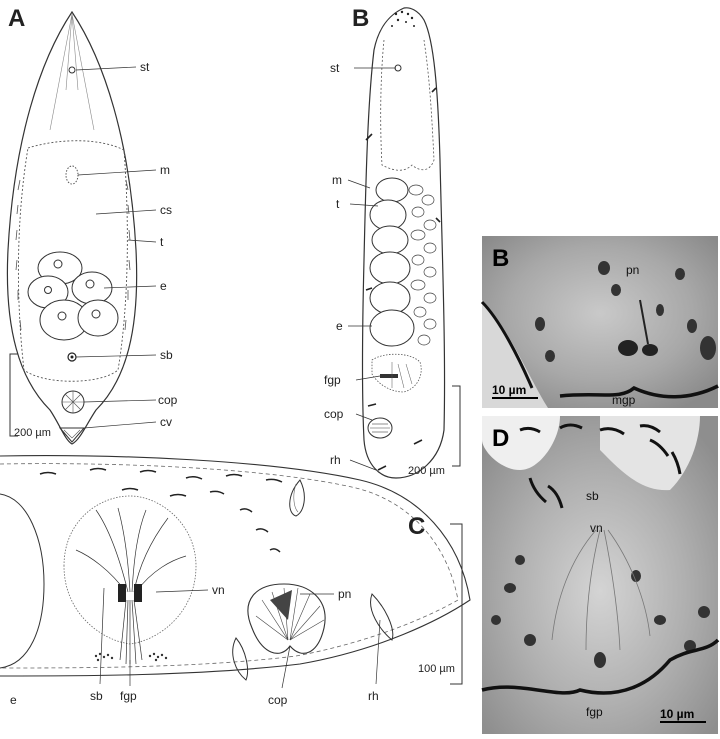  What do you see at coordinates (382, 617) in the screenshot?
I see `panel-c-rh-right` at bounding box center [382, 617].